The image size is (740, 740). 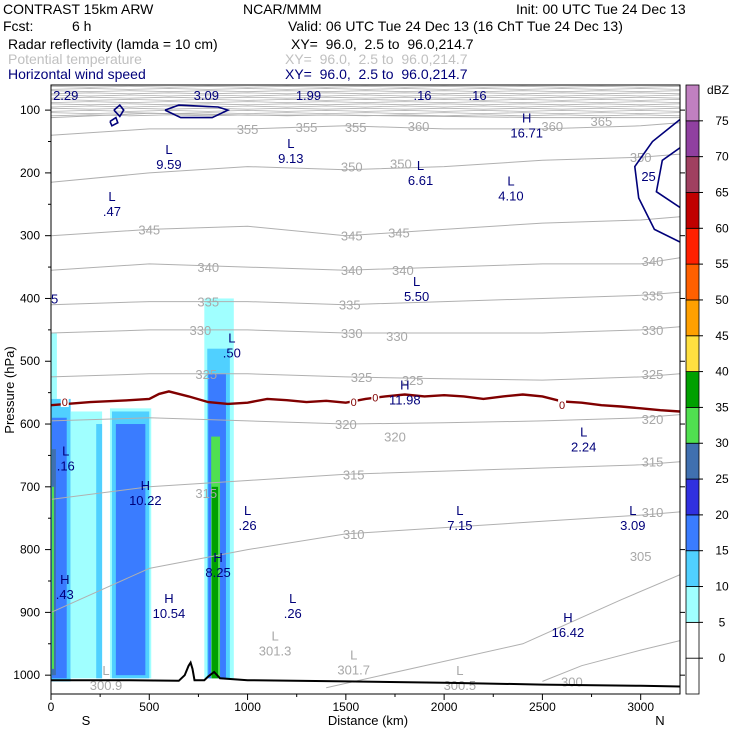 I want to click on forecast-label: Fcst:, so click(x=18, y=26).